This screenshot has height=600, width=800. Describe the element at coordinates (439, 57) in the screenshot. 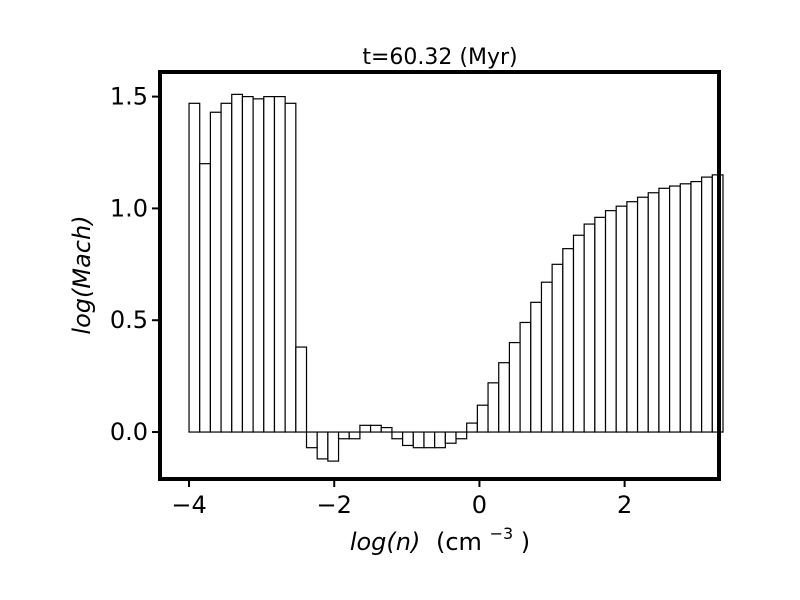

I see `chart-title: t=60.32 (Myr)` at that location.